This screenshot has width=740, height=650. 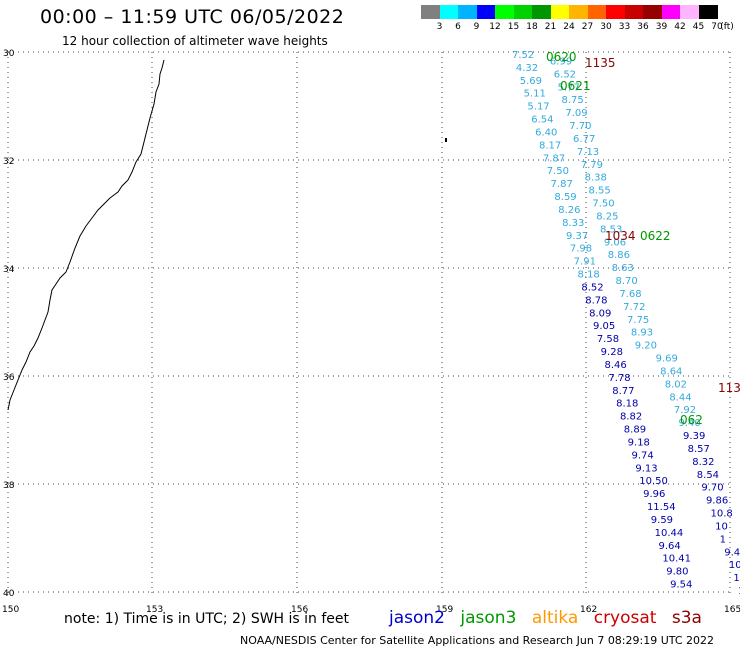 I want to click on swh-label: 8.57, so click(x=699, y=449).